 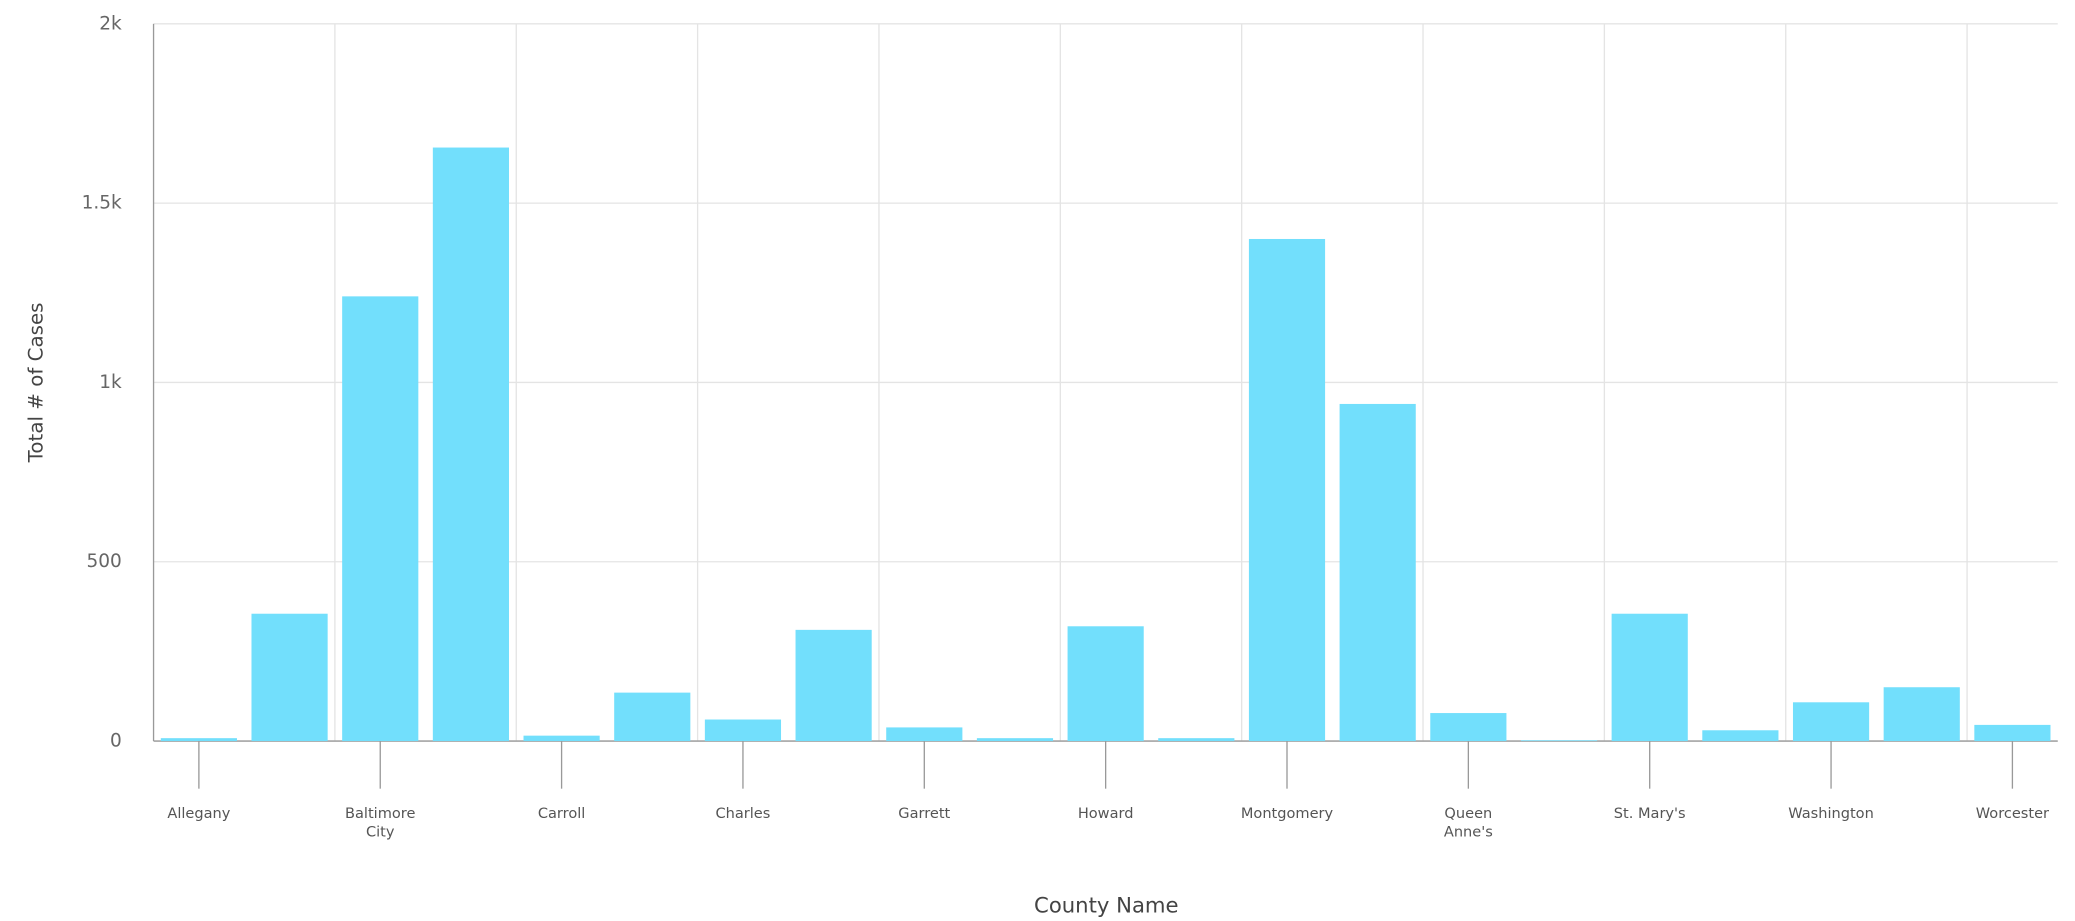 I want to click on x-tick-label: St. Mary's, so click(x=1649, y=813).